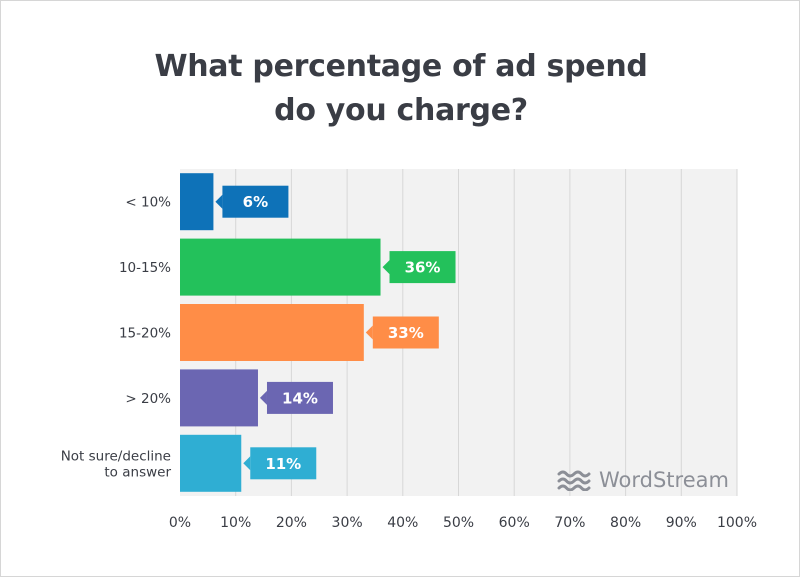 The width and height of the screenshot is (800, 577). What do you see at coordinates (116, 464) in the screenshot?
I see `y-category-label: Not sure/decline to answer` at bounding box center [116, 464].